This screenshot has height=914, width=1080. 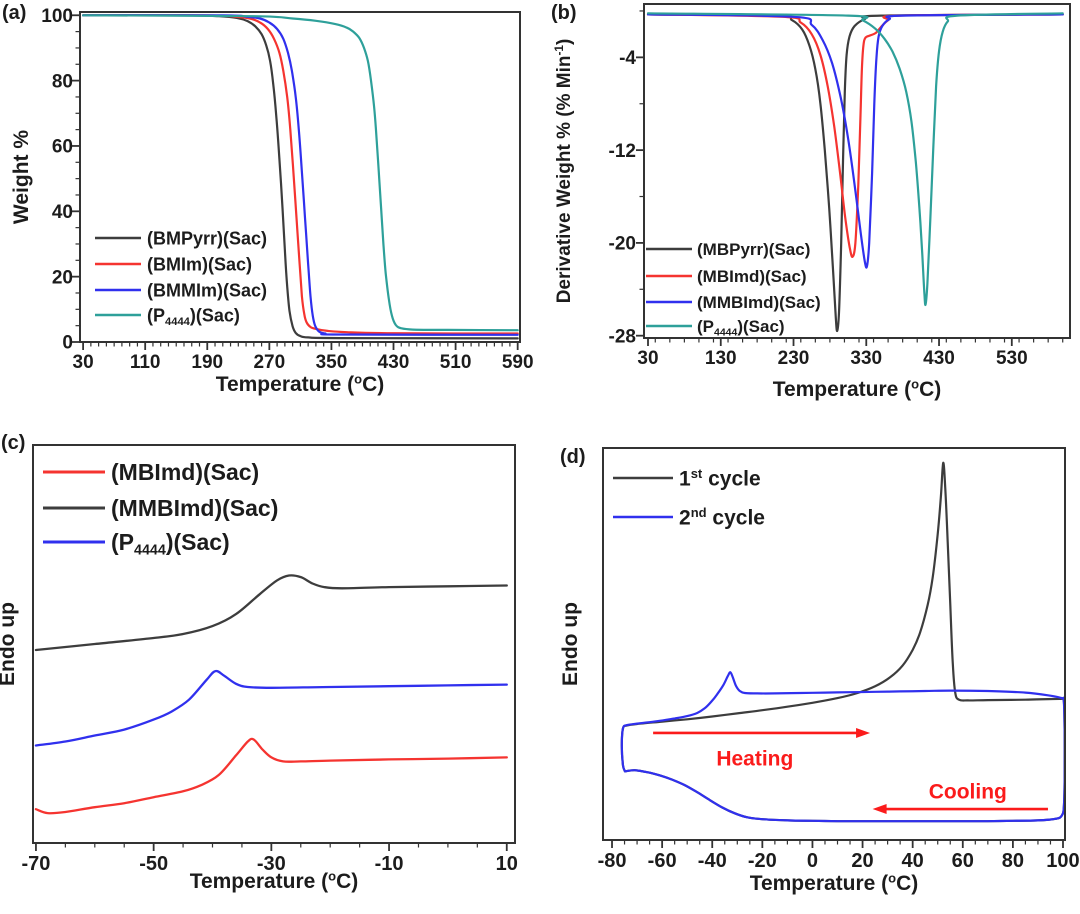 What do you see at coordinates (518, 362) in the screenshot?
I see `x-tick-label: 590` at bounding box center [518, 362].